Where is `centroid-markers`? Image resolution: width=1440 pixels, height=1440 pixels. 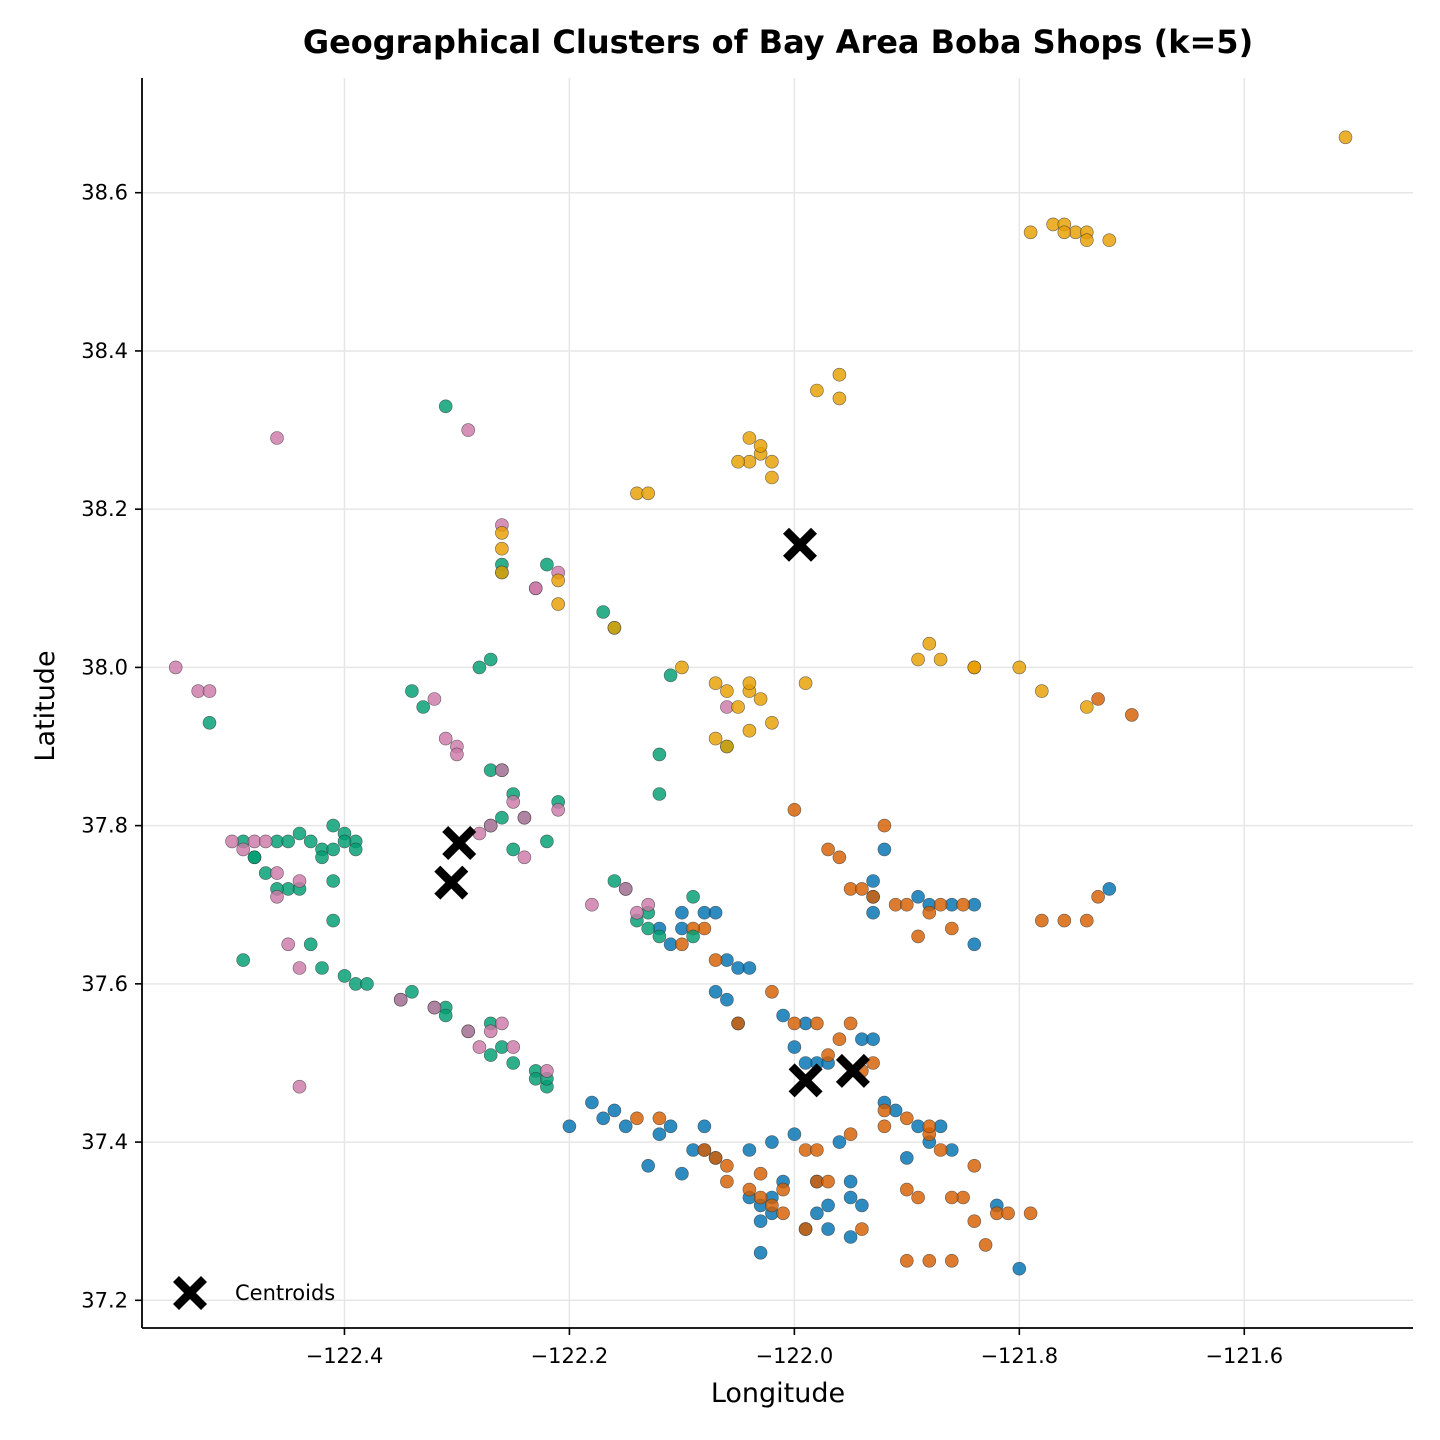 centroid-markers is located at coordinates (652, 812).